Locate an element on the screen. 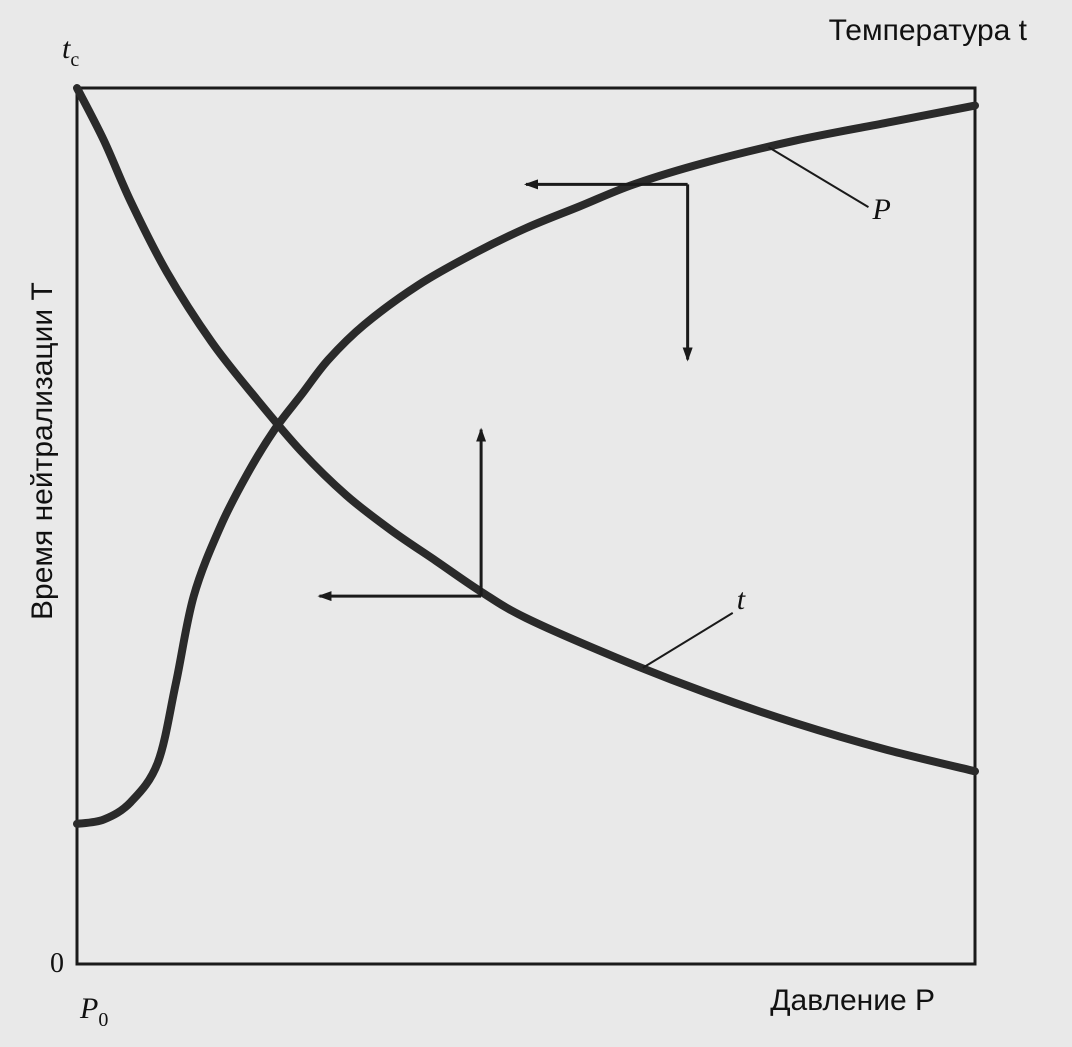 The width and height of the screenshot is (1072, 1047). x-origin-tick: P0 is located at coordinates (93, 1011).